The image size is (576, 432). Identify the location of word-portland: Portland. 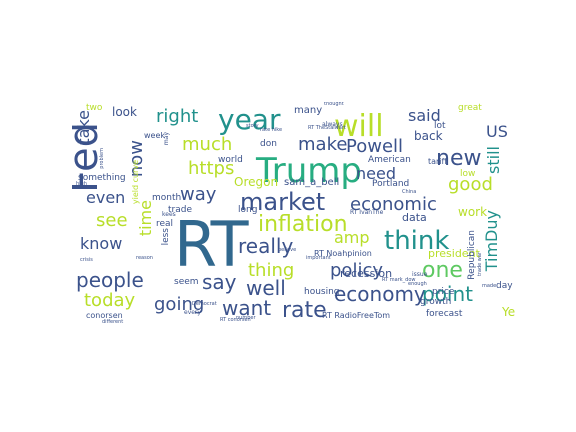
(391, 184).